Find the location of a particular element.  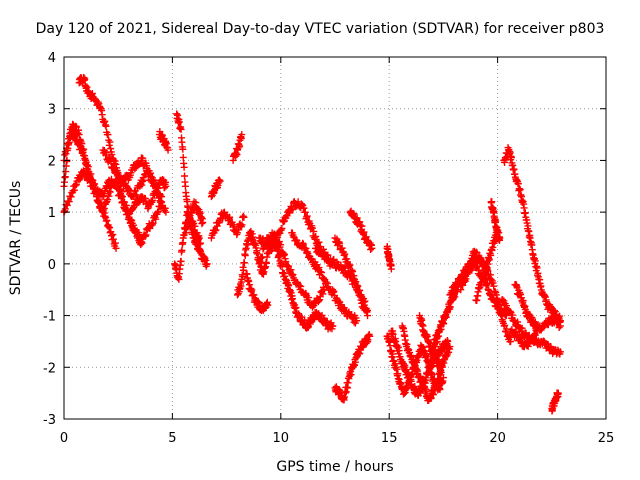

y-tick-label: -1 is located at coordinates (49, 317).